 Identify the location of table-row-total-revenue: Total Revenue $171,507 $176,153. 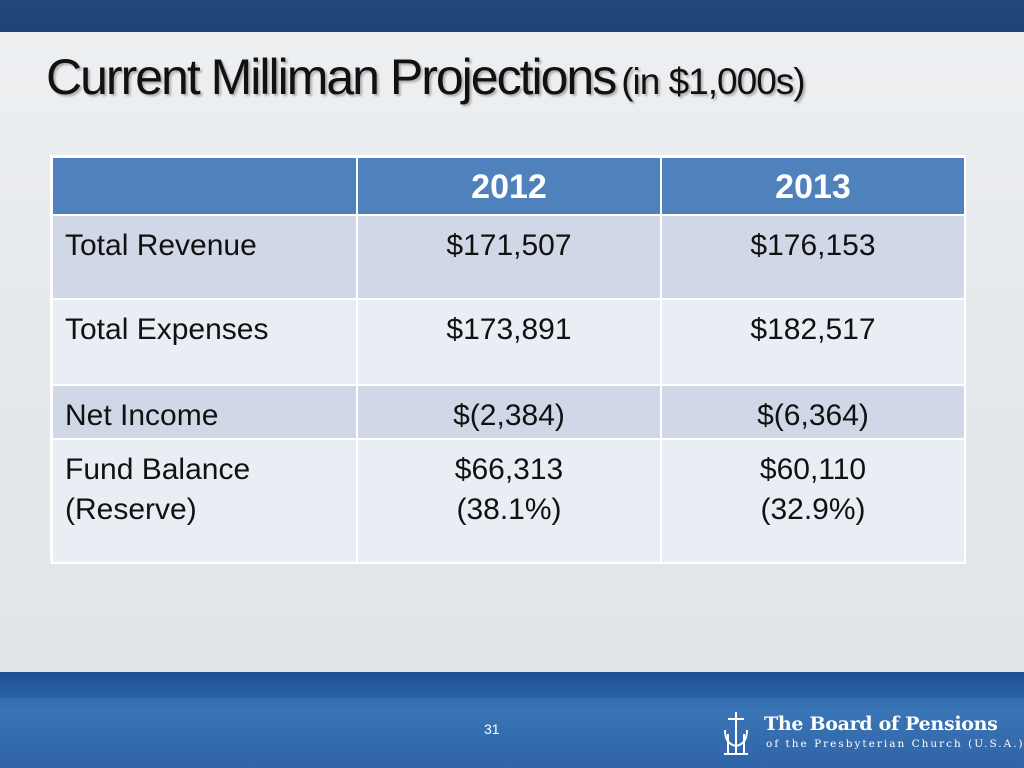
(508, 257).